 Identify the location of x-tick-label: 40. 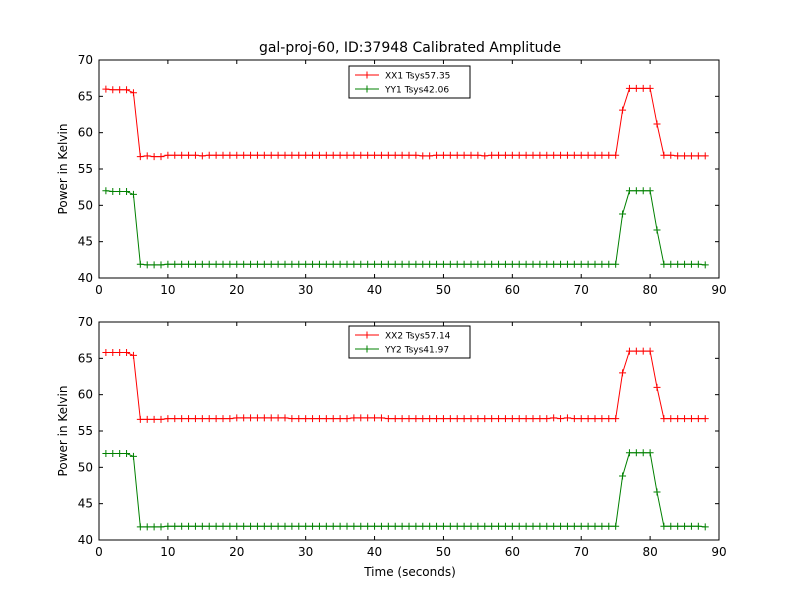
(374, 290).